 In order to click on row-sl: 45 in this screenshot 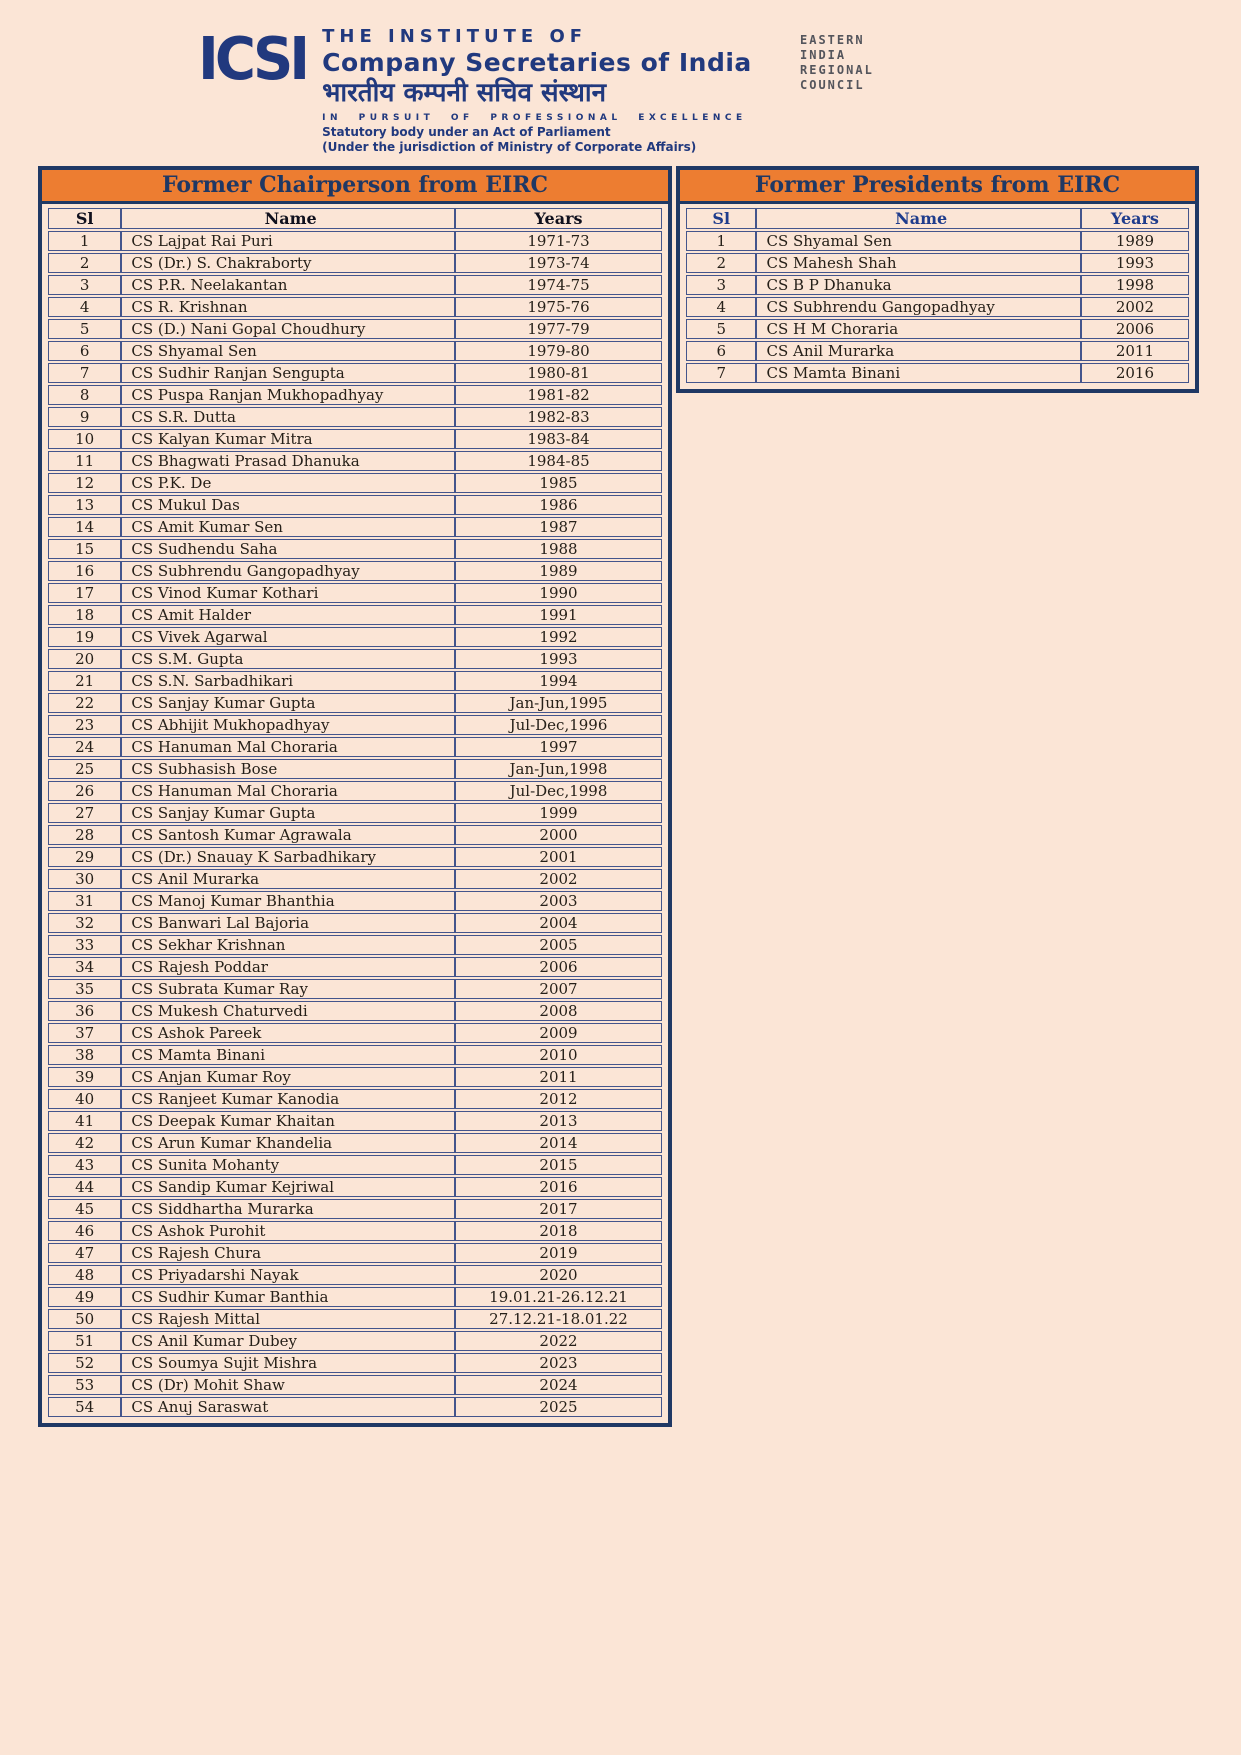, I will do `click(85, 1209)`.